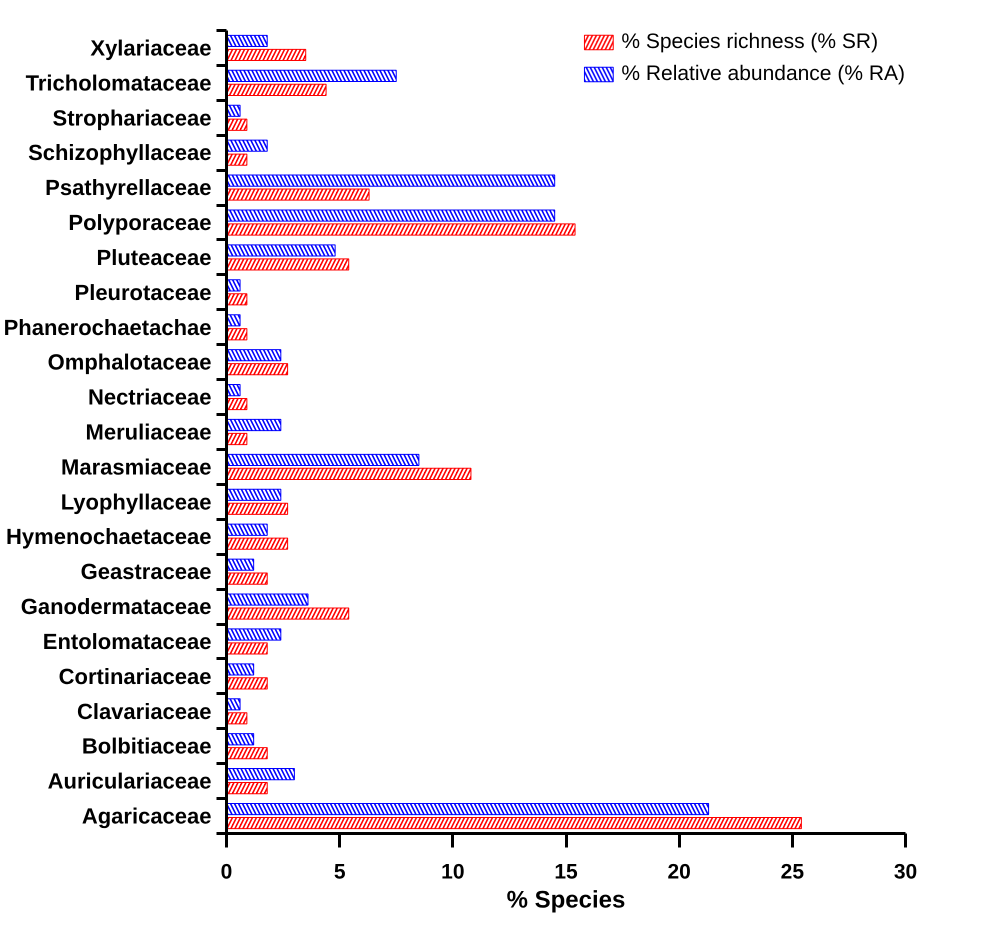  Describe the element at coordinates (136, 501) in the screenshot. I see `y-tick-label: Lyophyllaceae` at that location.